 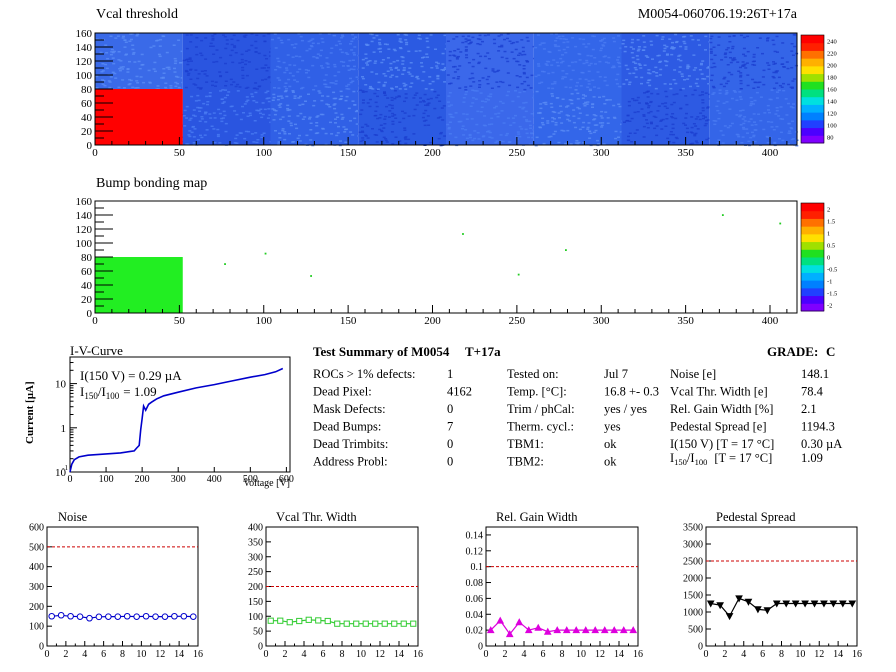 I want to click on x-tick-label: 150, so click(x=348, y=321).